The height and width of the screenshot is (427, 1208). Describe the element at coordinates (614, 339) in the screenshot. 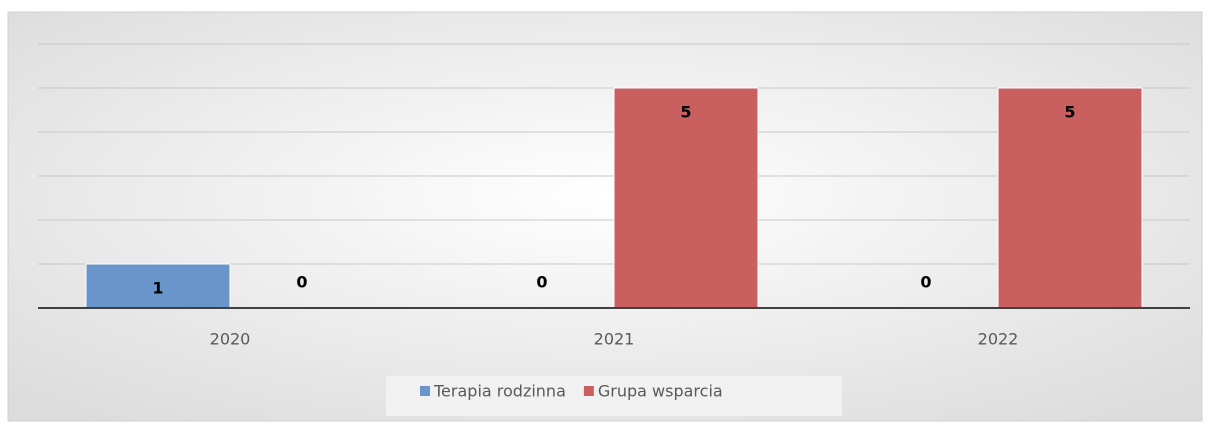

I see `x-tick-label: 2021` at that location.